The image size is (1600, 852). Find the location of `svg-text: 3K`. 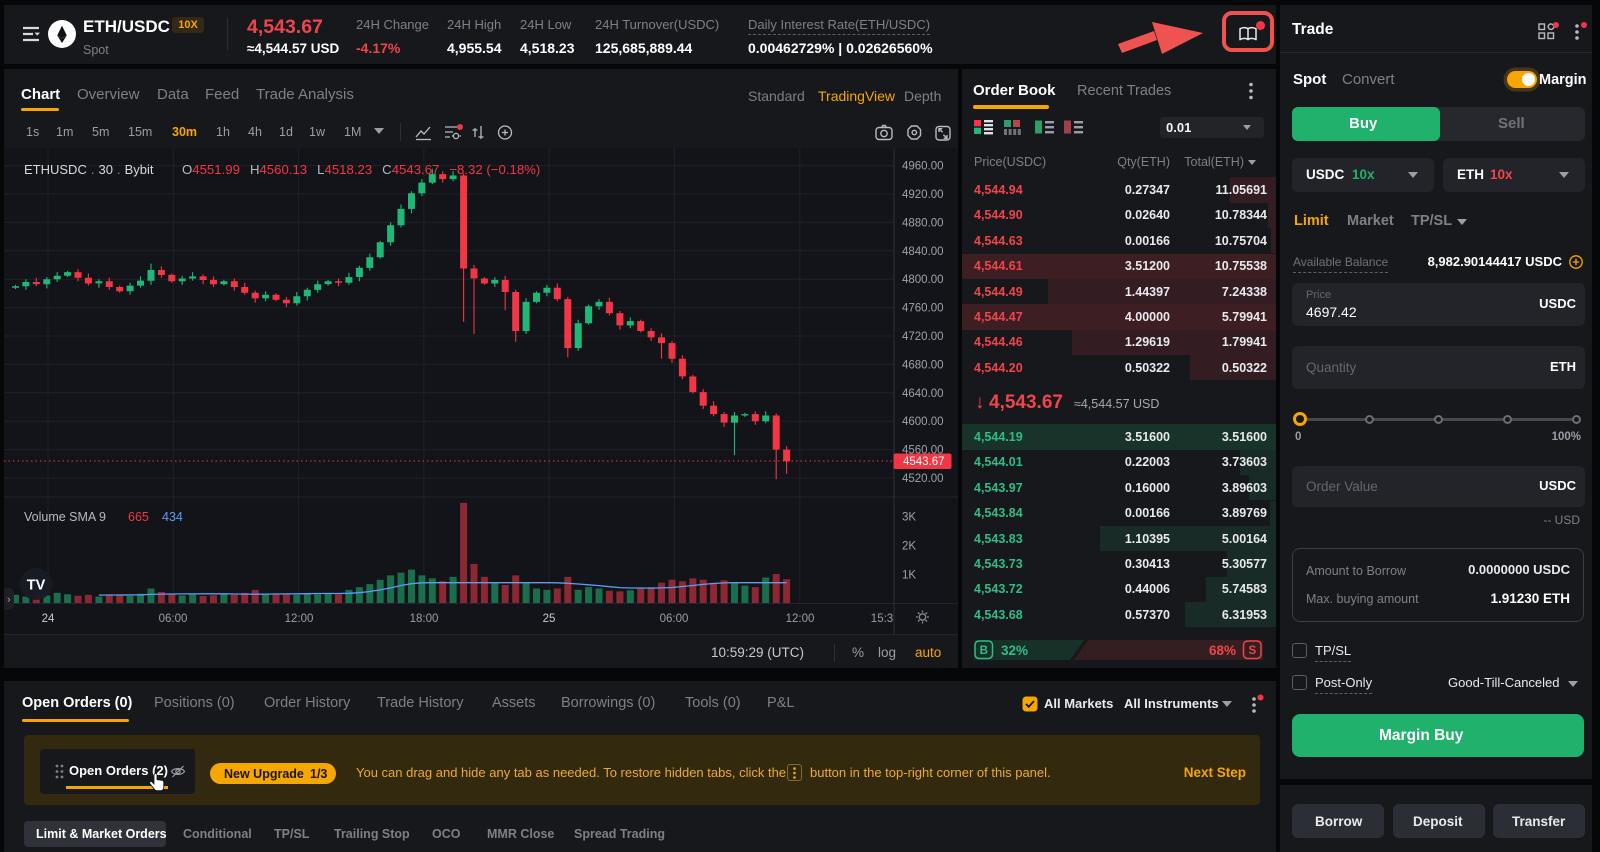

svg-text: 3K is located at coordinates (909, 518).